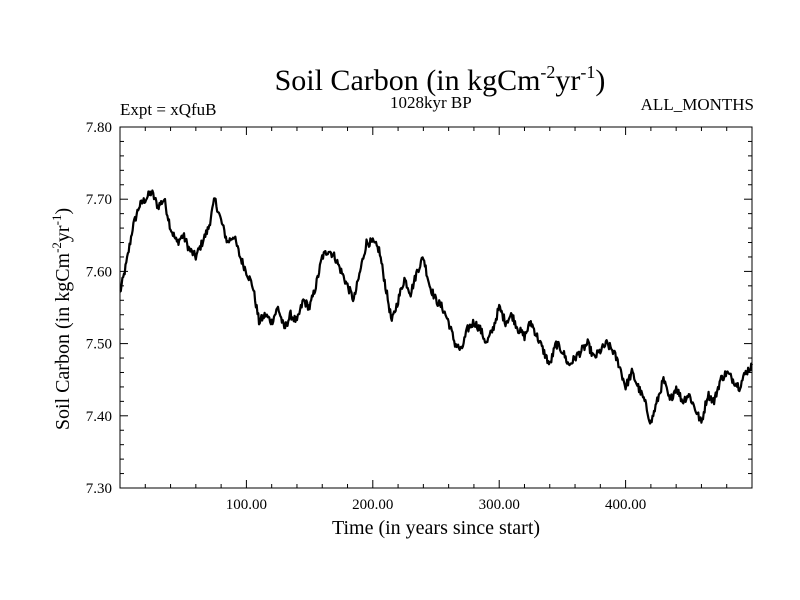 The height and width of the screenshot is (600, 800). I want to click on experiment-label: Expt = xQfuB, so click(168, 109).